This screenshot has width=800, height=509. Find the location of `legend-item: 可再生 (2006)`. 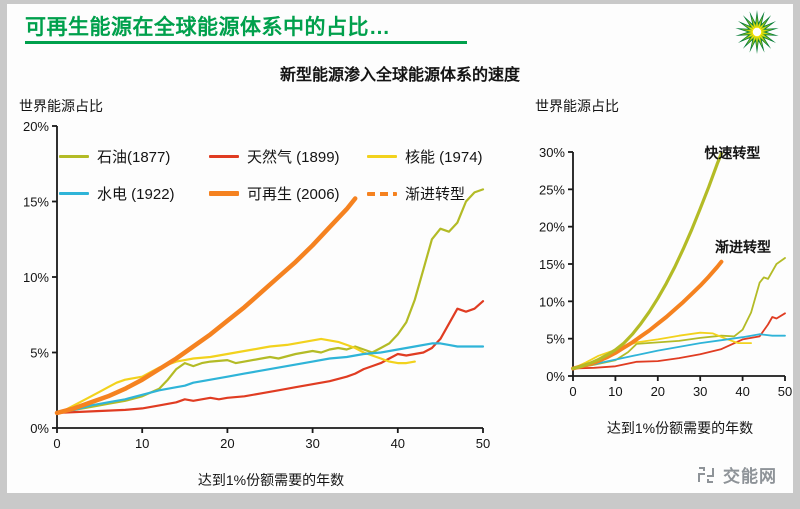

legend-item: 可再生 (2006) is located at coordinates (288, 193).